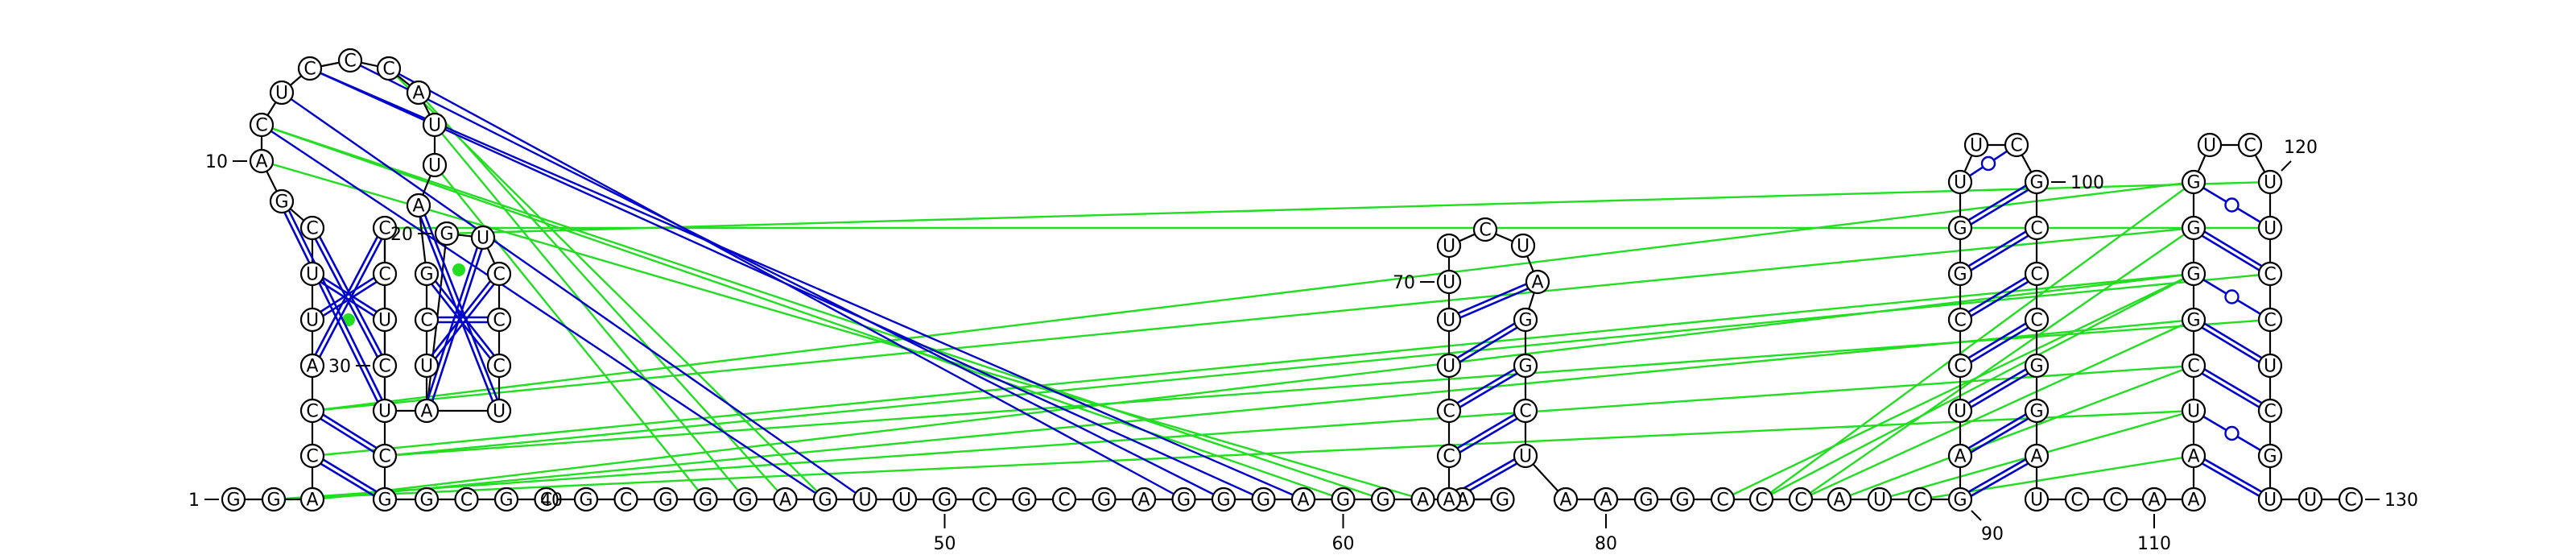 The image size is (2576, 559). I want to click on nucleotide-74: U, so click(1523, 246).